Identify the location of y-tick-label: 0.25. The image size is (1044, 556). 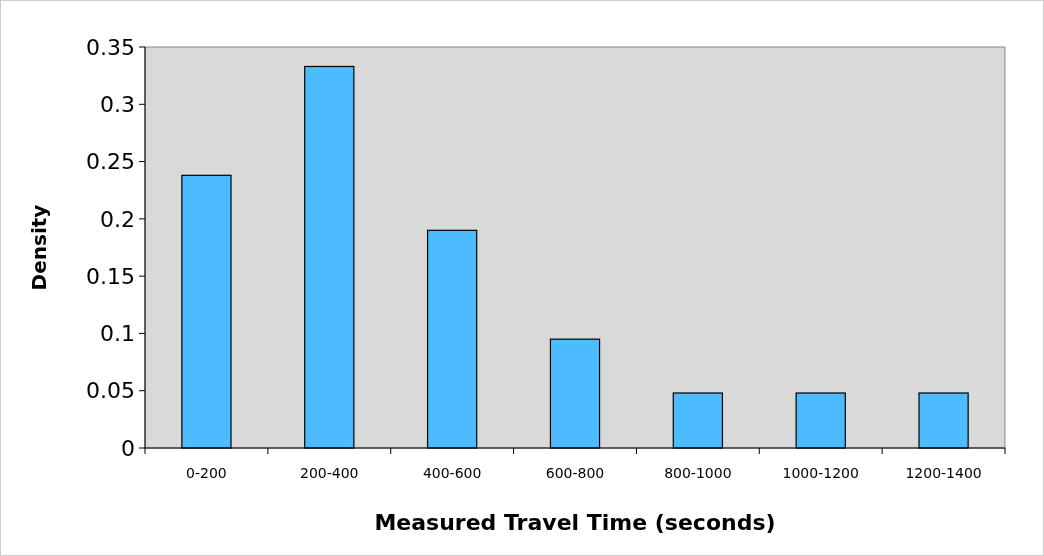
(110, 162).